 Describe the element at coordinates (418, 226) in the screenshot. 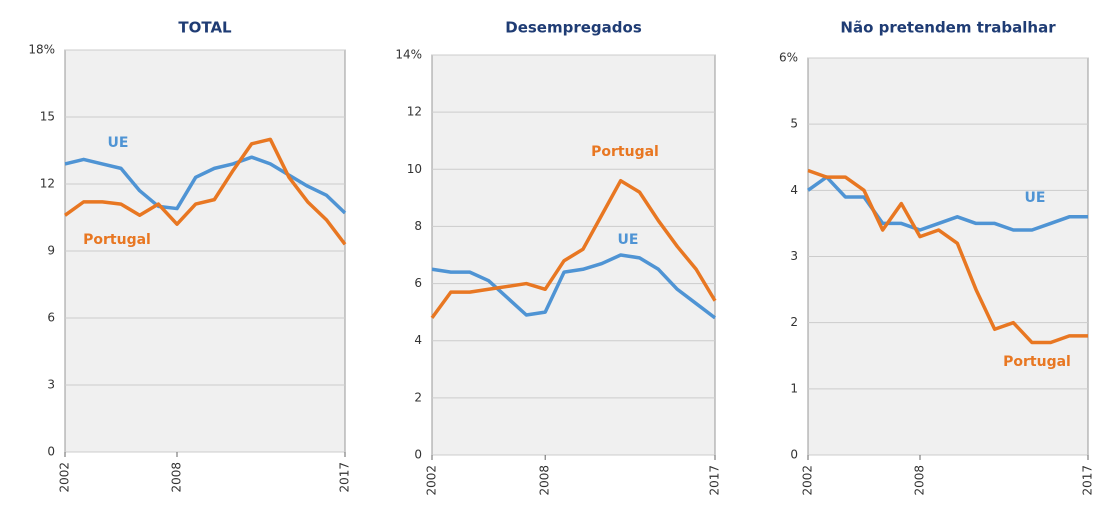

I see `y-tick-label: 8` at that location.